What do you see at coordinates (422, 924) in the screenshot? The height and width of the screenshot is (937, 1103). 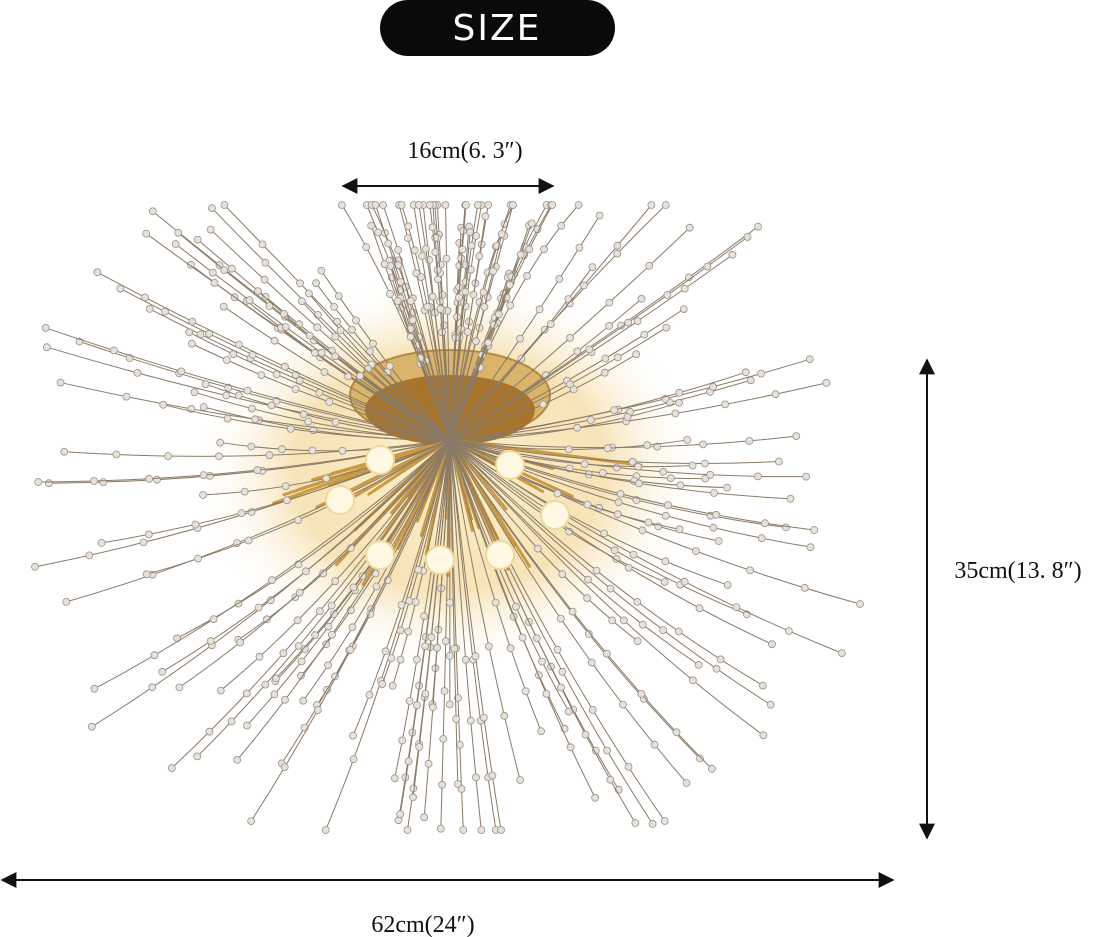 I see `width-label: 62cm(24″)` at bounding box center [422, 924].